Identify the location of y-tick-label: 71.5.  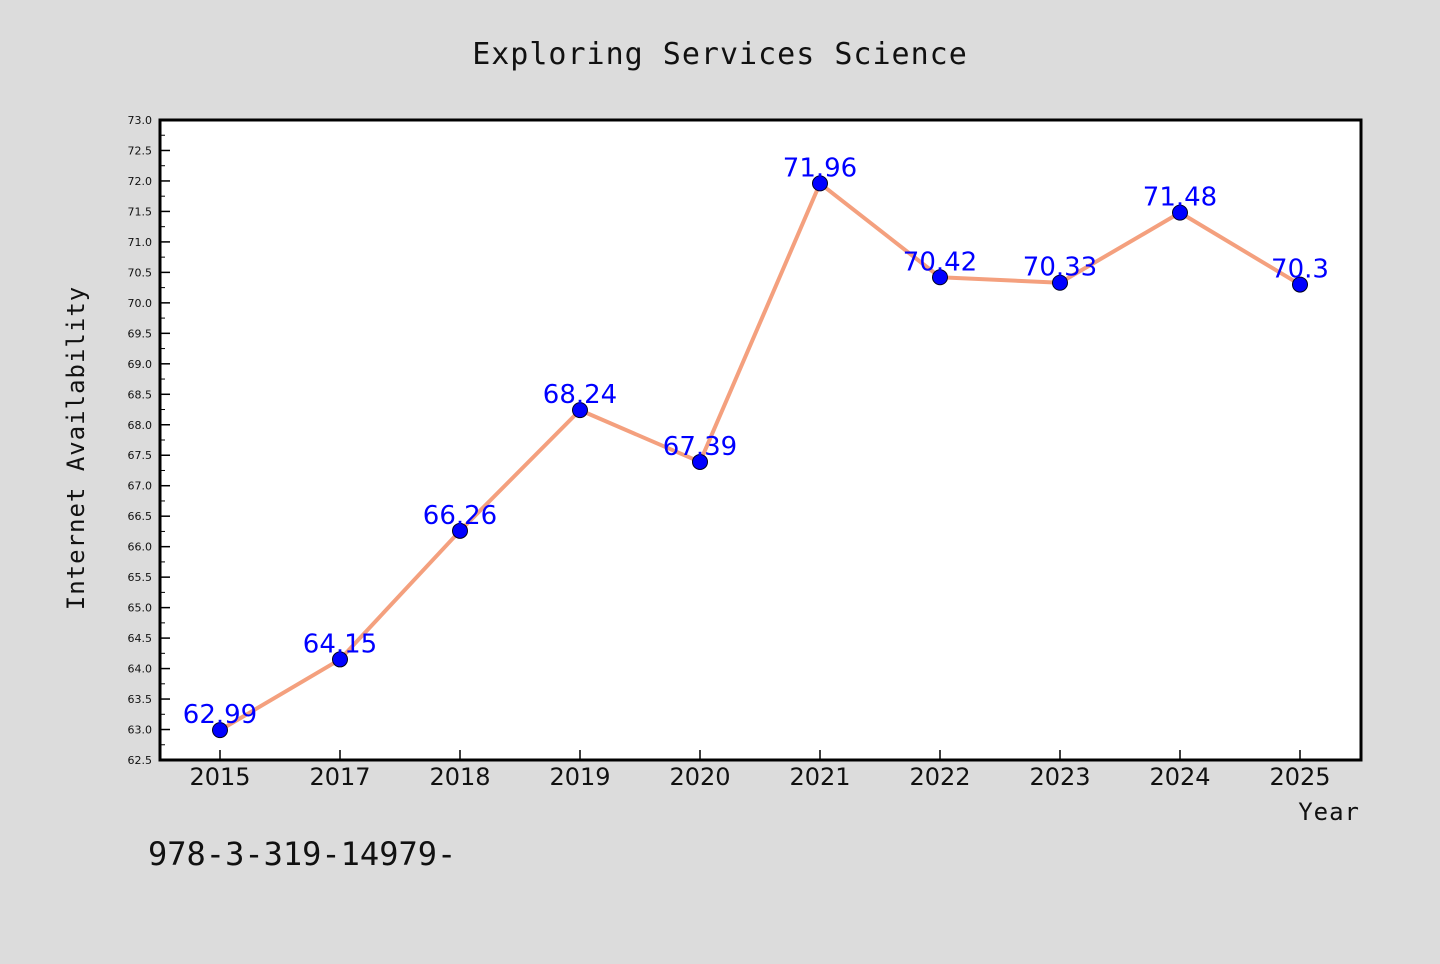
(140, 211).